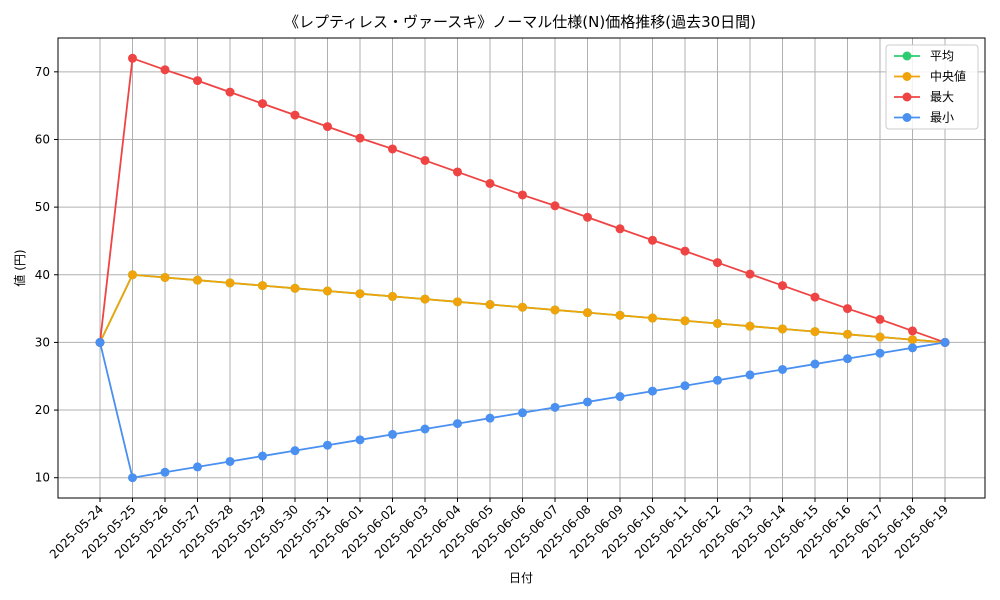 The width and height of the screenshot is (1000, 600). I want to click on y-tick-label: 40, so click(42, 275).